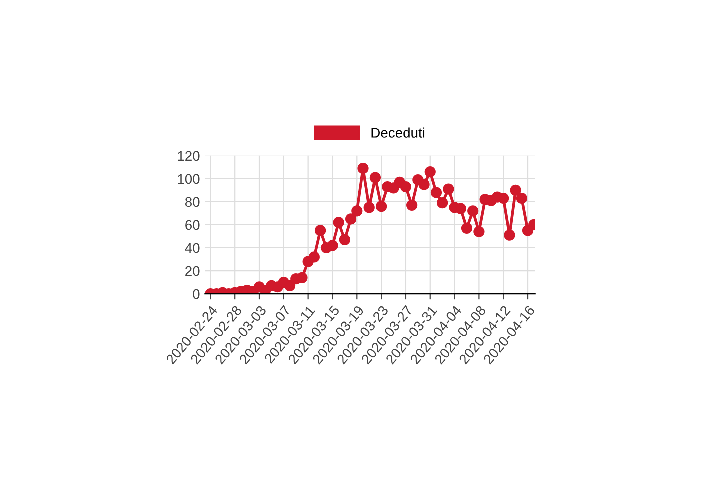 The width and height of the screenshot is (710, 495). Describe the element at coordinates (192, 248) in the screenshot. I see `y-tick-label: 40` at that location.